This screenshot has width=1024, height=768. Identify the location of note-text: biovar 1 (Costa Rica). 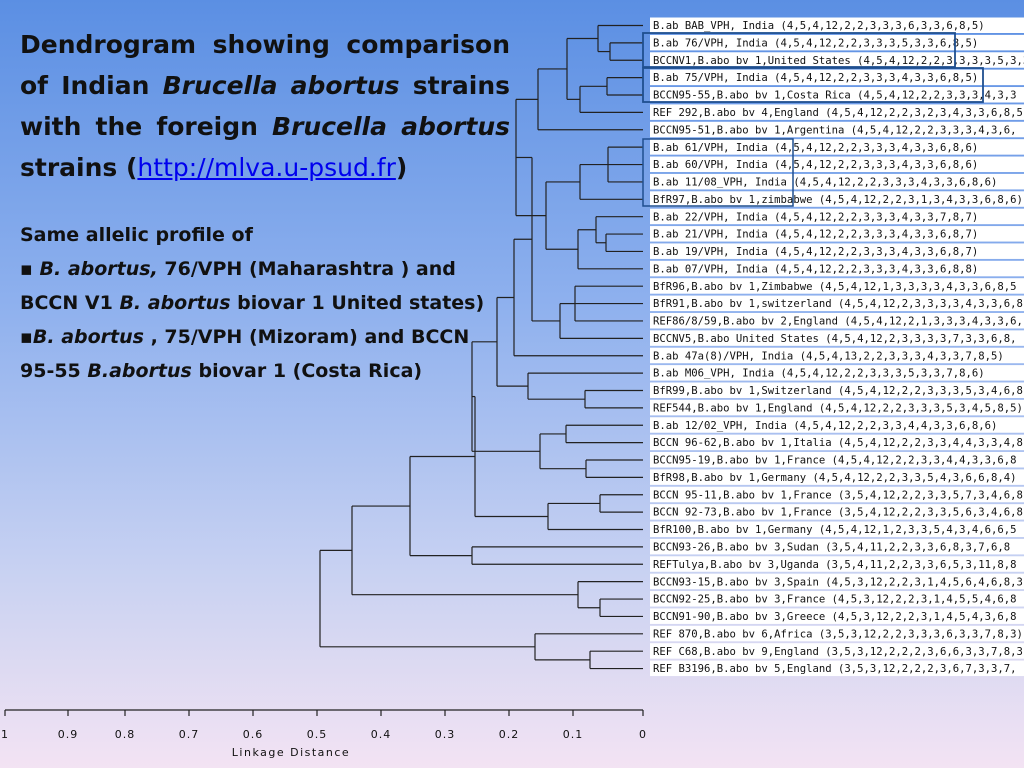
(307, 371).